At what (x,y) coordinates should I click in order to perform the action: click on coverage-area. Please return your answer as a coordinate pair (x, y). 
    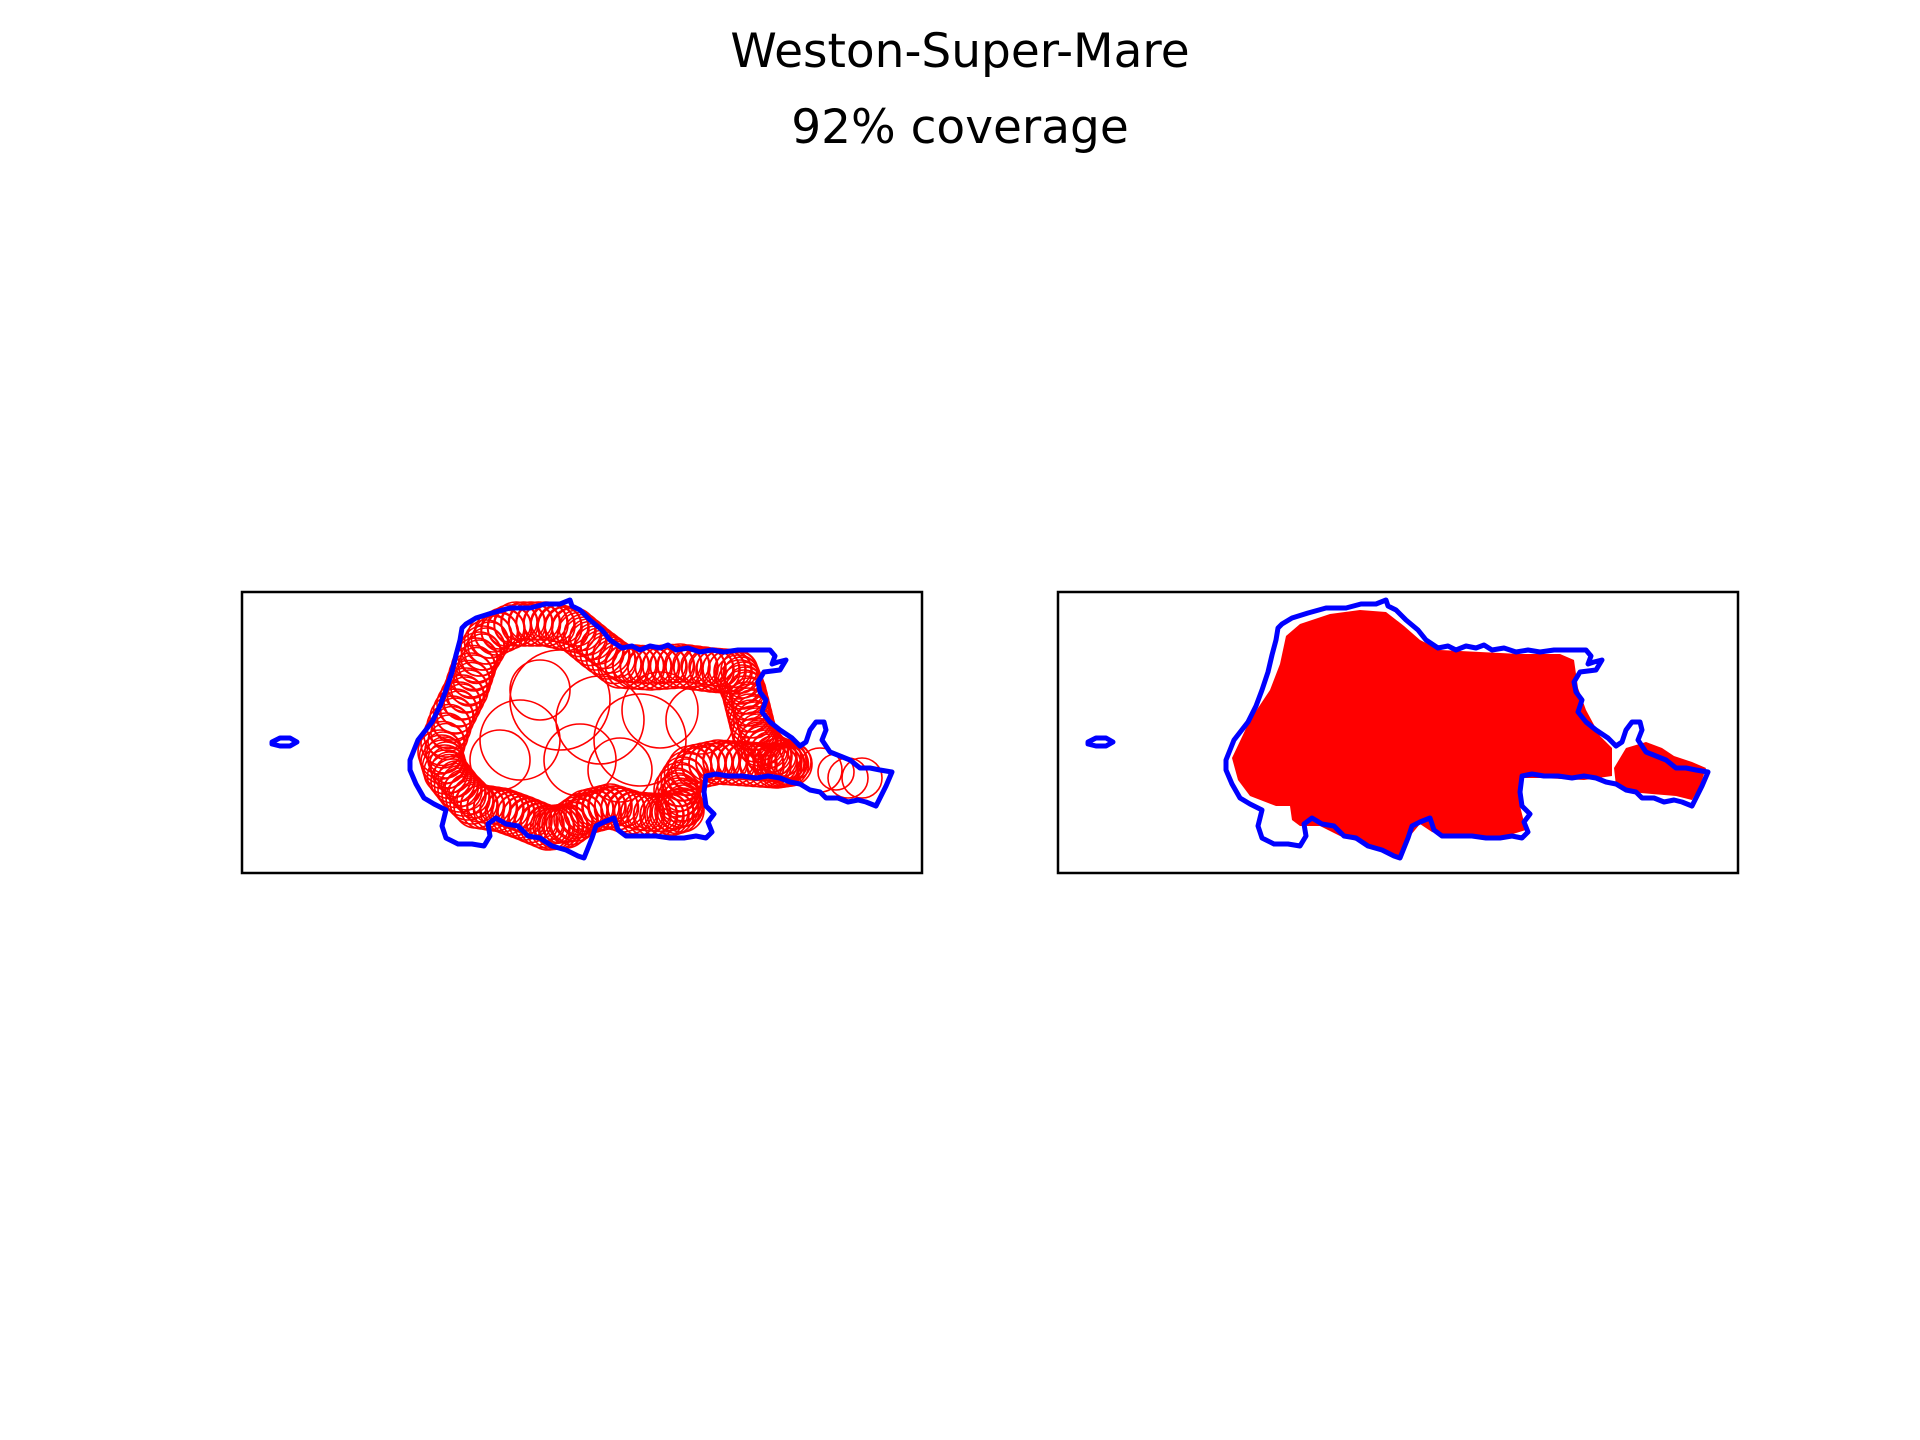
    Looking at the image, I should click on (1422, 733).